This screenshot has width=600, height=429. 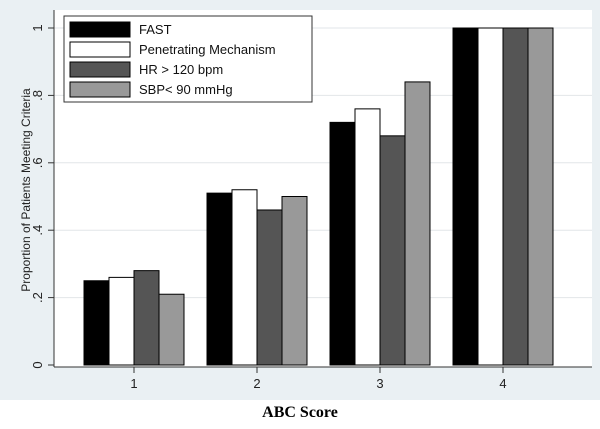 I want to click on x-axis-caption: ABC Score, so click(x=300, y=412).